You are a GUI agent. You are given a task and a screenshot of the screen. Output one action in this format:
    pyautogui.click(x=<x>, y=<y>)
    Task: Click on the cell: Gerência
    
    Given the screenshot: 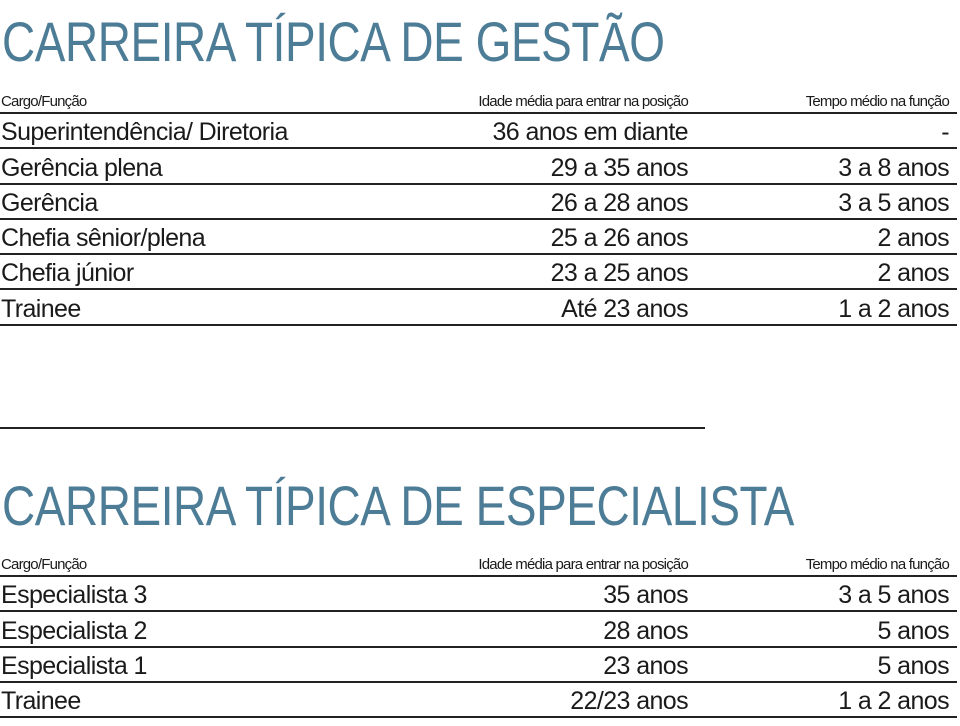 What is the action you would take?
    pyautogui.click(x=49, y=202)
    